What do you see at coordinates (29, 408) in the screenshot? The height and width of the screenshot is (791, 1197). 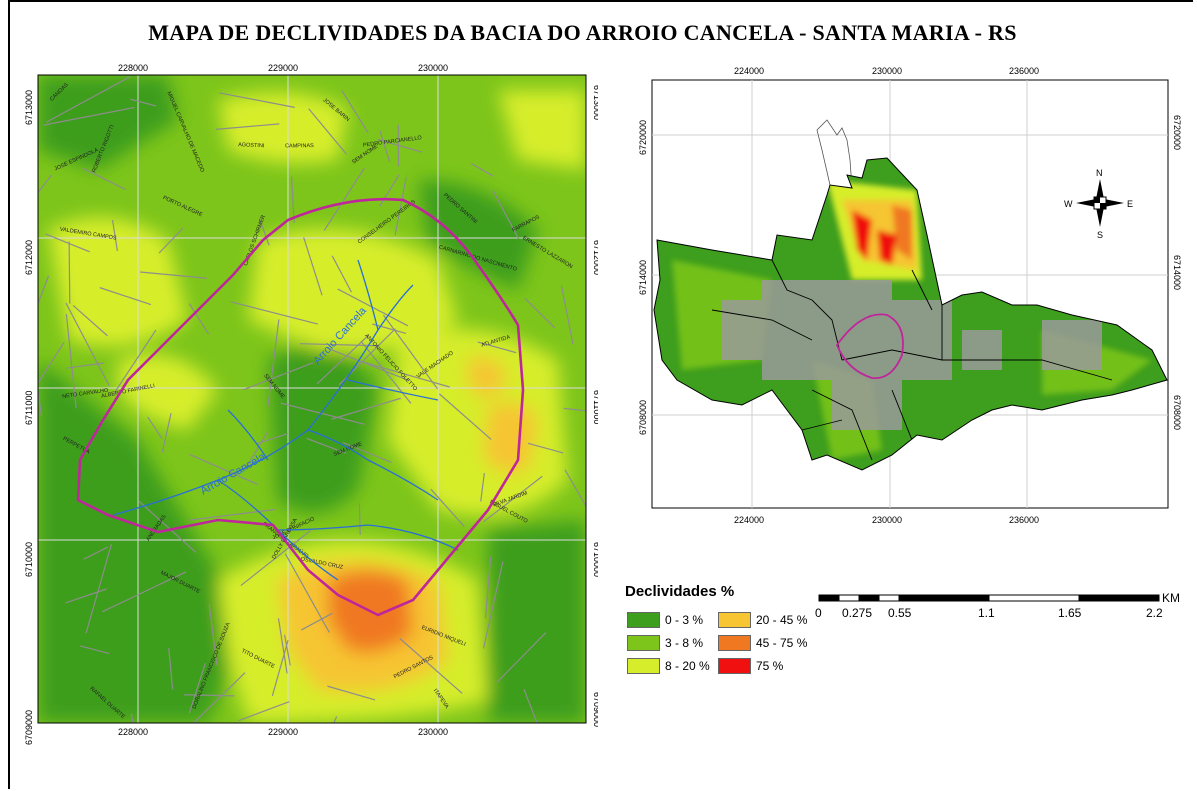 I see `y-tick-label: 6711000` at bounding box center [29, 408].